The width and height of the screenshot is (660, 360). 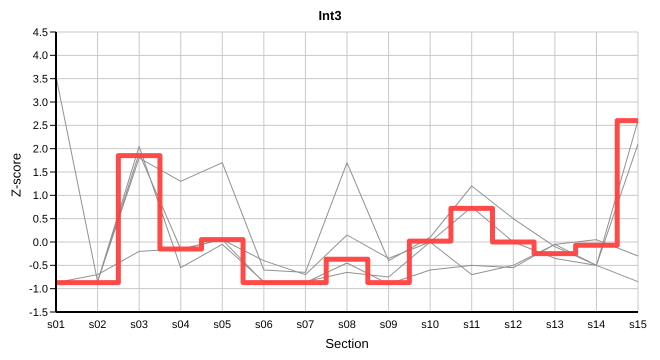 I want to click on x-tick-label: s08, so click(x=347, y=324).